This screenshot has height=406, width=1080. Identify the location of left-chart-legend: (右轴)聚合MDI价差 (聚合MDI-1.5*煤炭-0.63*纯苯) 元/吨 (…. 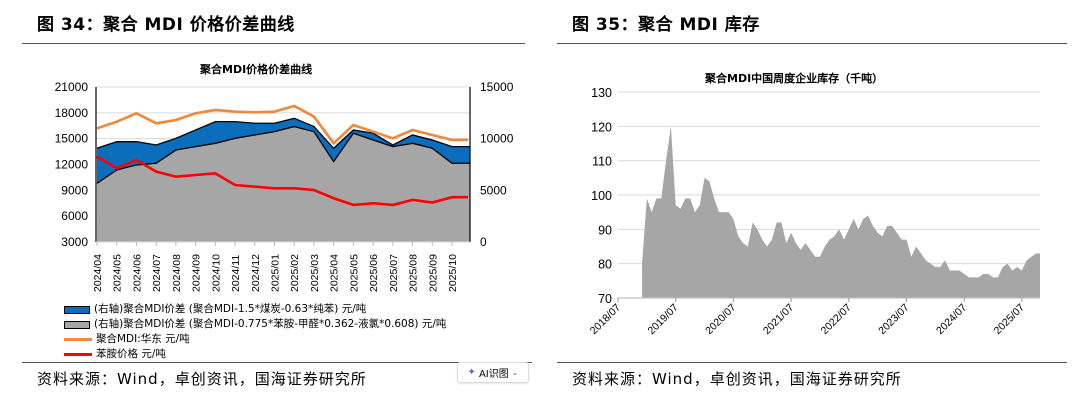
(255, 332).